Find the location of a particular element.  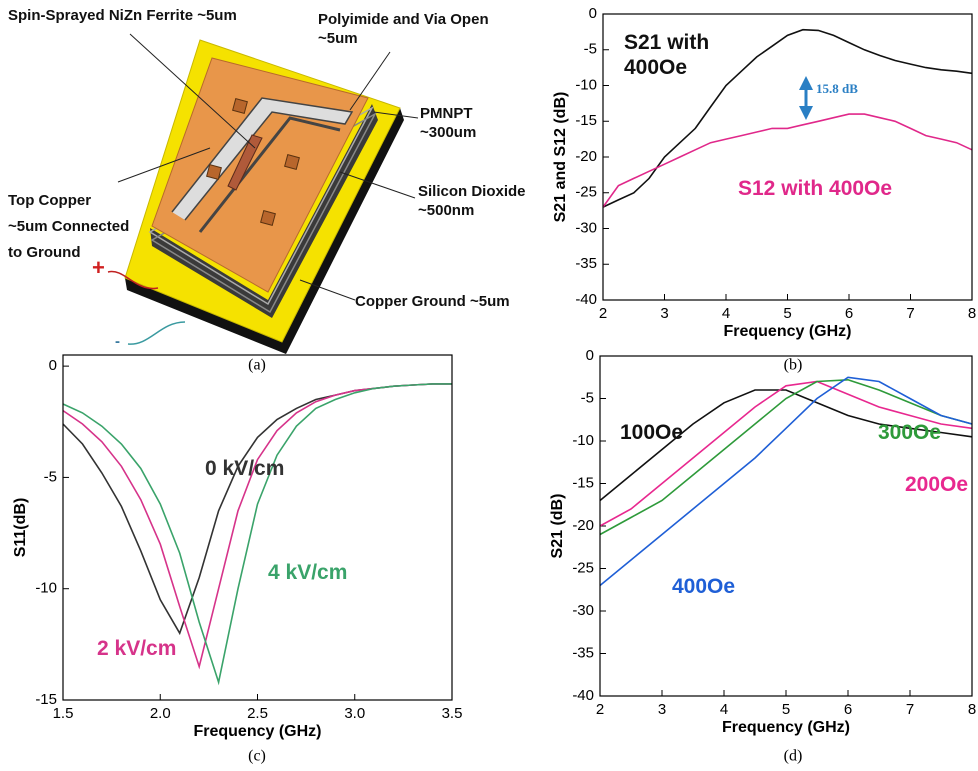

y-axis-label: S21 and S12 (dB) is located at coordinates (560, 157).